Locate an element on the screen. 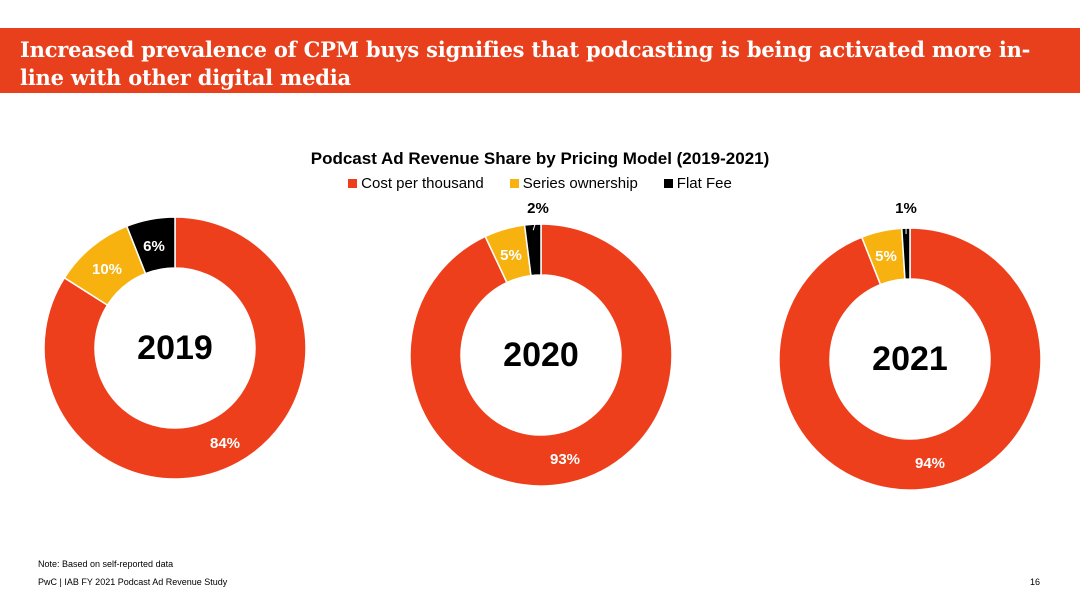 The image size is (1080, 607). page-number: 16 is located at coordinates (1034, 582).